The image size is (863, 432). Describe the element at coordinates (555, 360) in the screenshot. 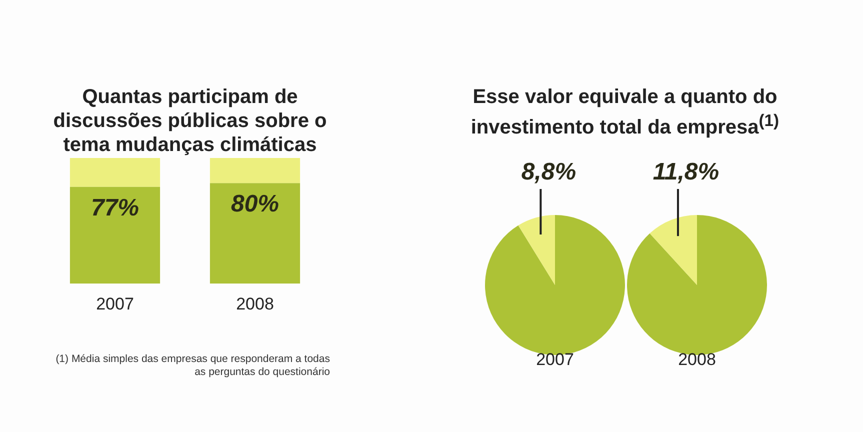

I see `text: 2007` at that location.